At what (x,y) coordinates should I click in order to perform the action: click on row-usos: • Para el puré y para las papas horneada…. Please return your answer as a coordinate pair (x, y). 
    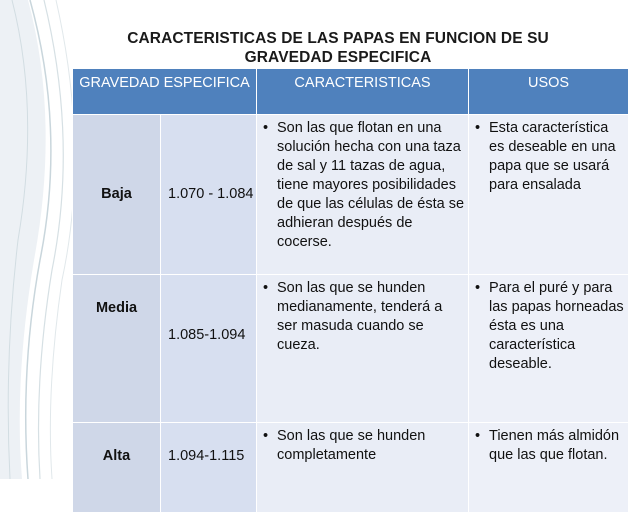
    Looking at the image, I should click on (549, 348).